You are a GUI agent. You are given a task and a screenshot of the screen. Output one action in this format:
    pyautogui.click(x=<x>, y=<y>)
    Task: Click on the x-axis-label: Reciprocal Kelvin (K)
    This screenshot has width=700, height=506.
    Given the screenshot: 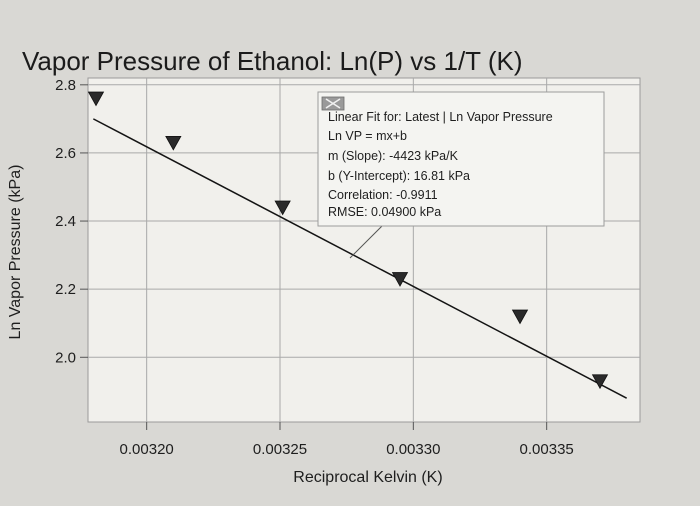 What is the action you would take?
    pyautogui.click(x=367, y=477)
    